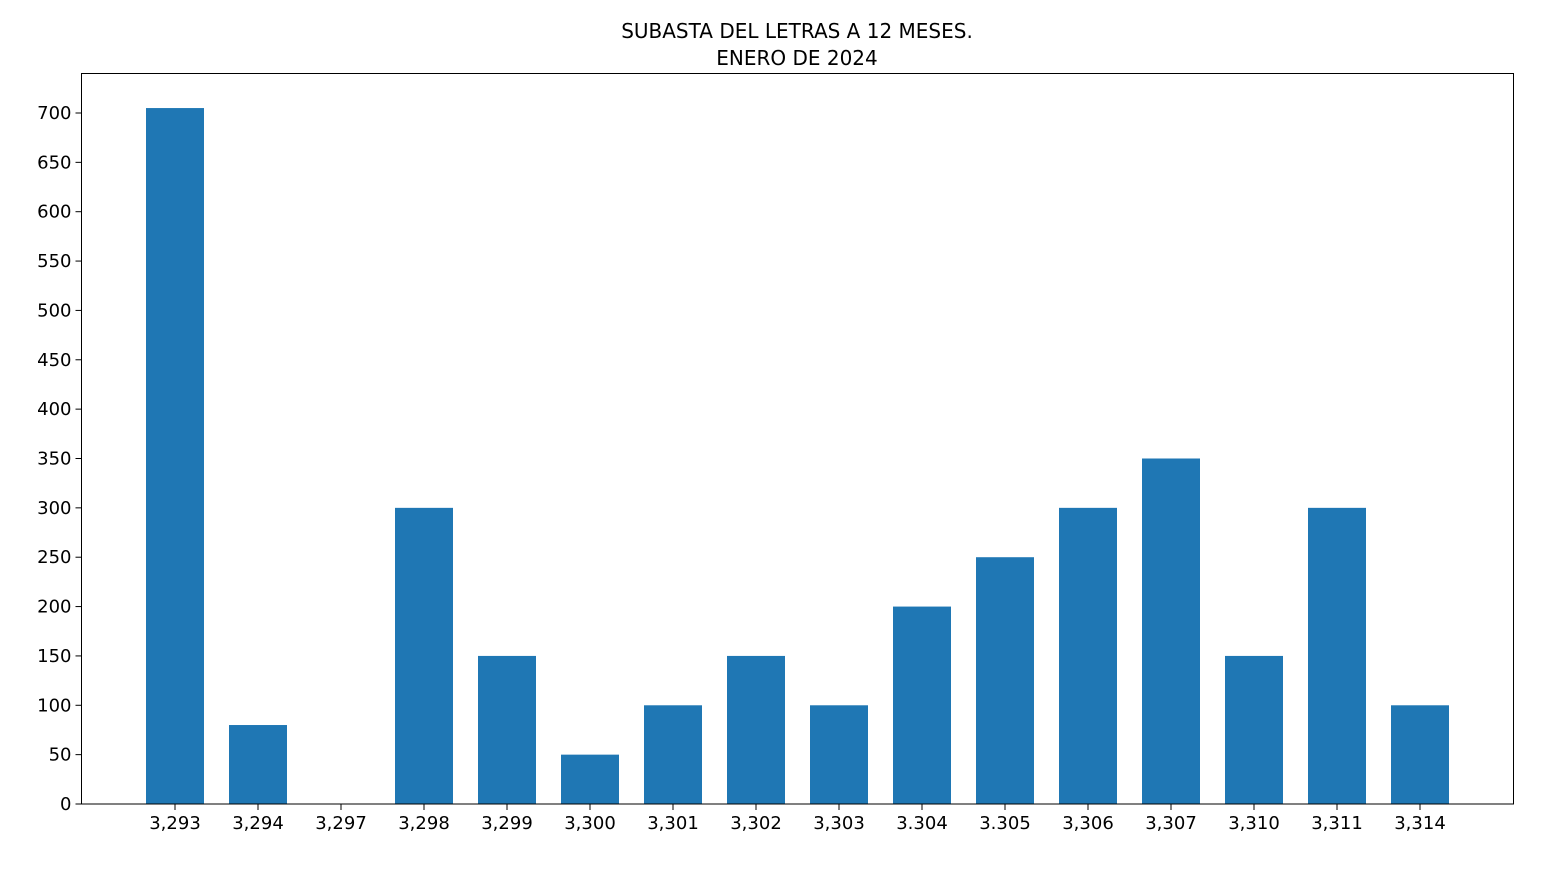  What do you see at coordinates (54, 656) in the screenshot?
I see `y-tick-label-3: 150` at bounding box center [54, 656].